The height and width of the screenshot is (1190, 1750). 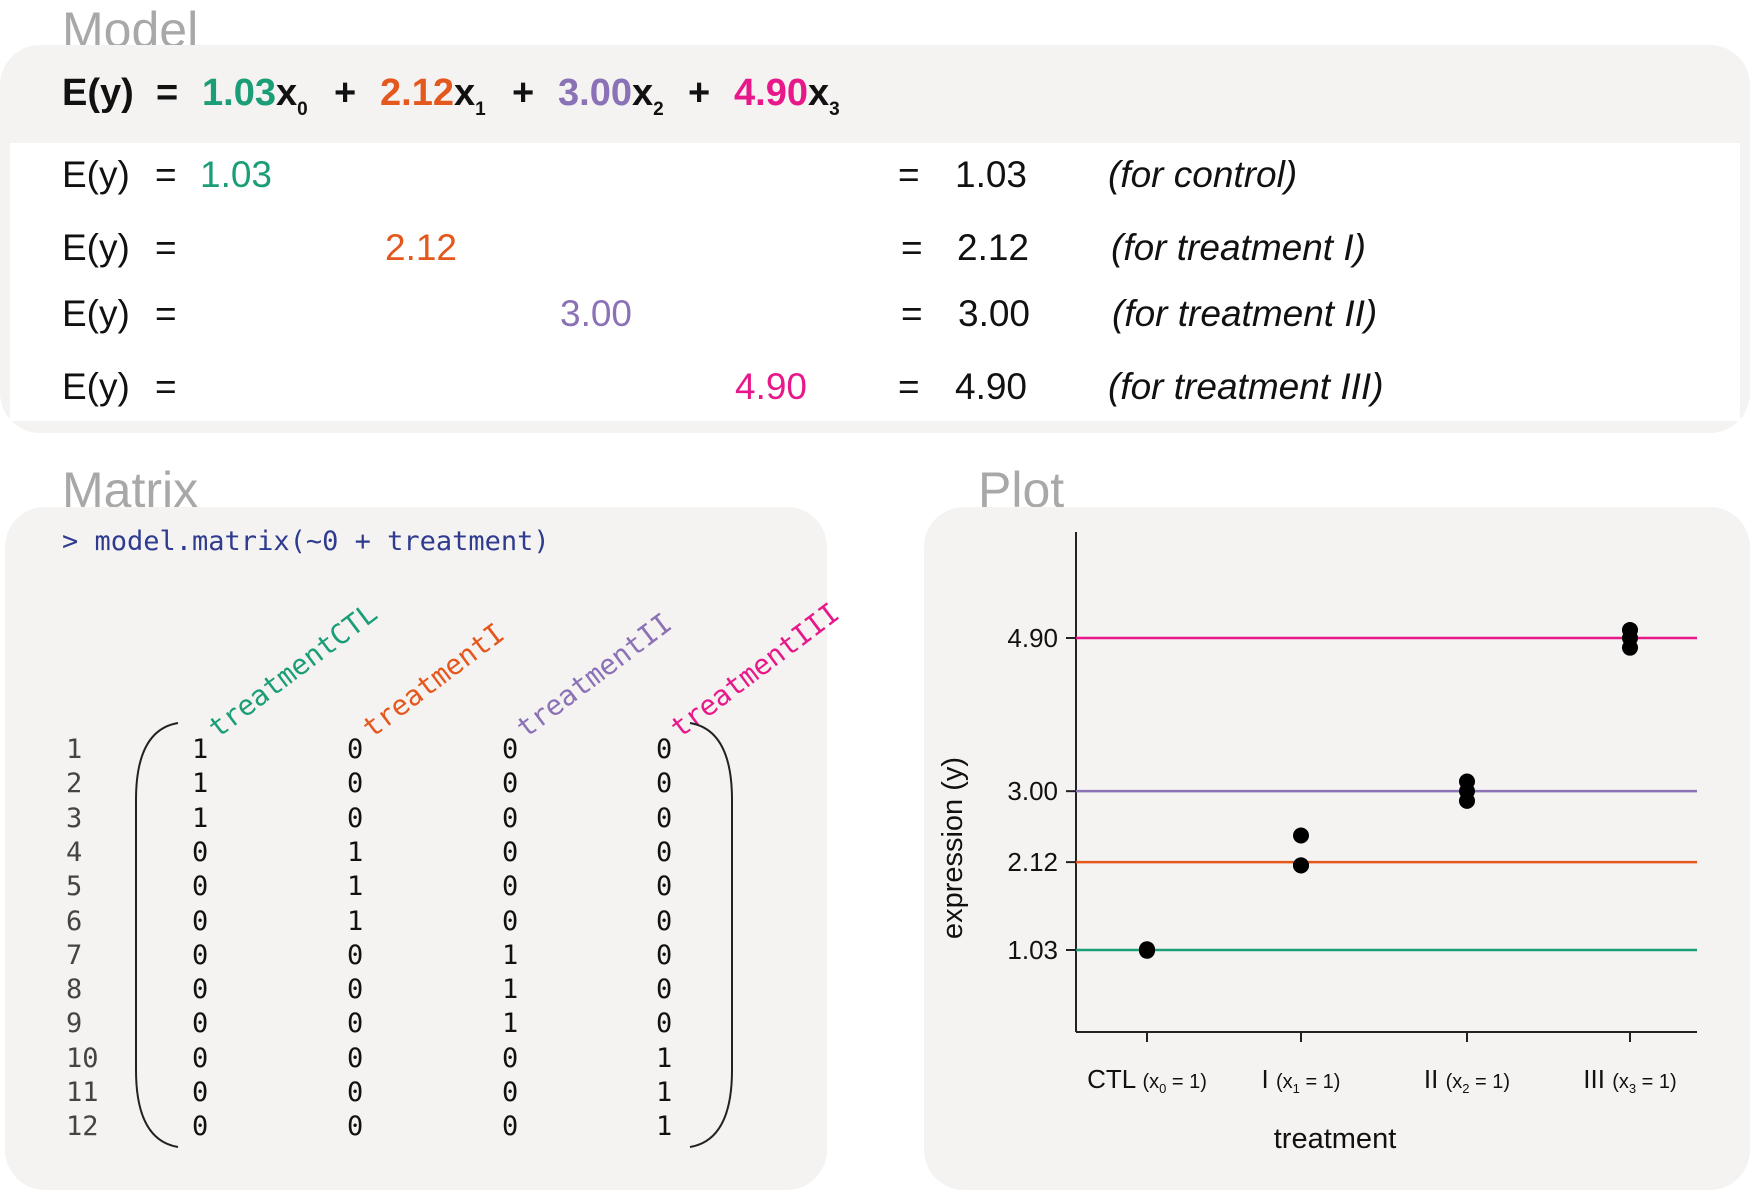 I want to click on var-ii: x, so click(x=642, y=93).